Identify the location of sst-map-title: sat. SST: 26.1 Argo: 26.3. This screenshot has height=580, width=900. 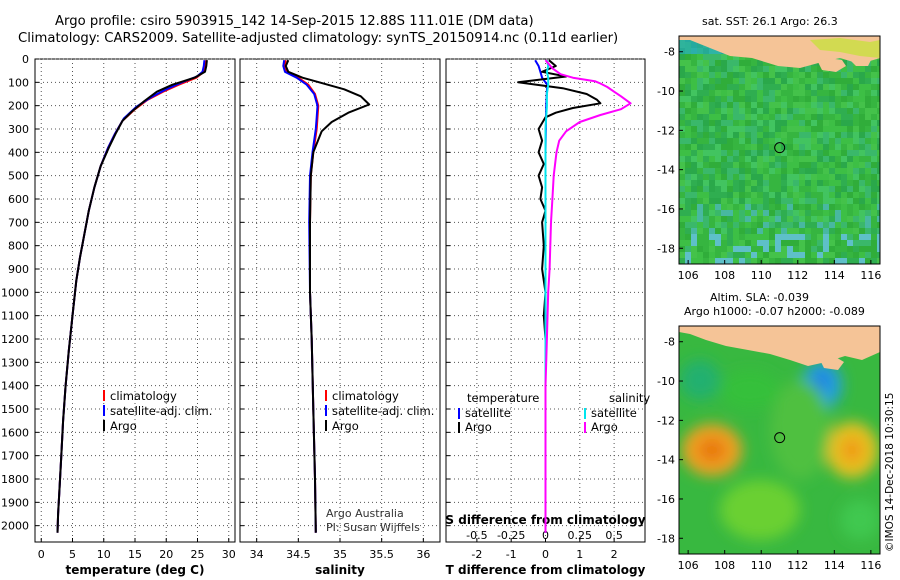
(770, 21).